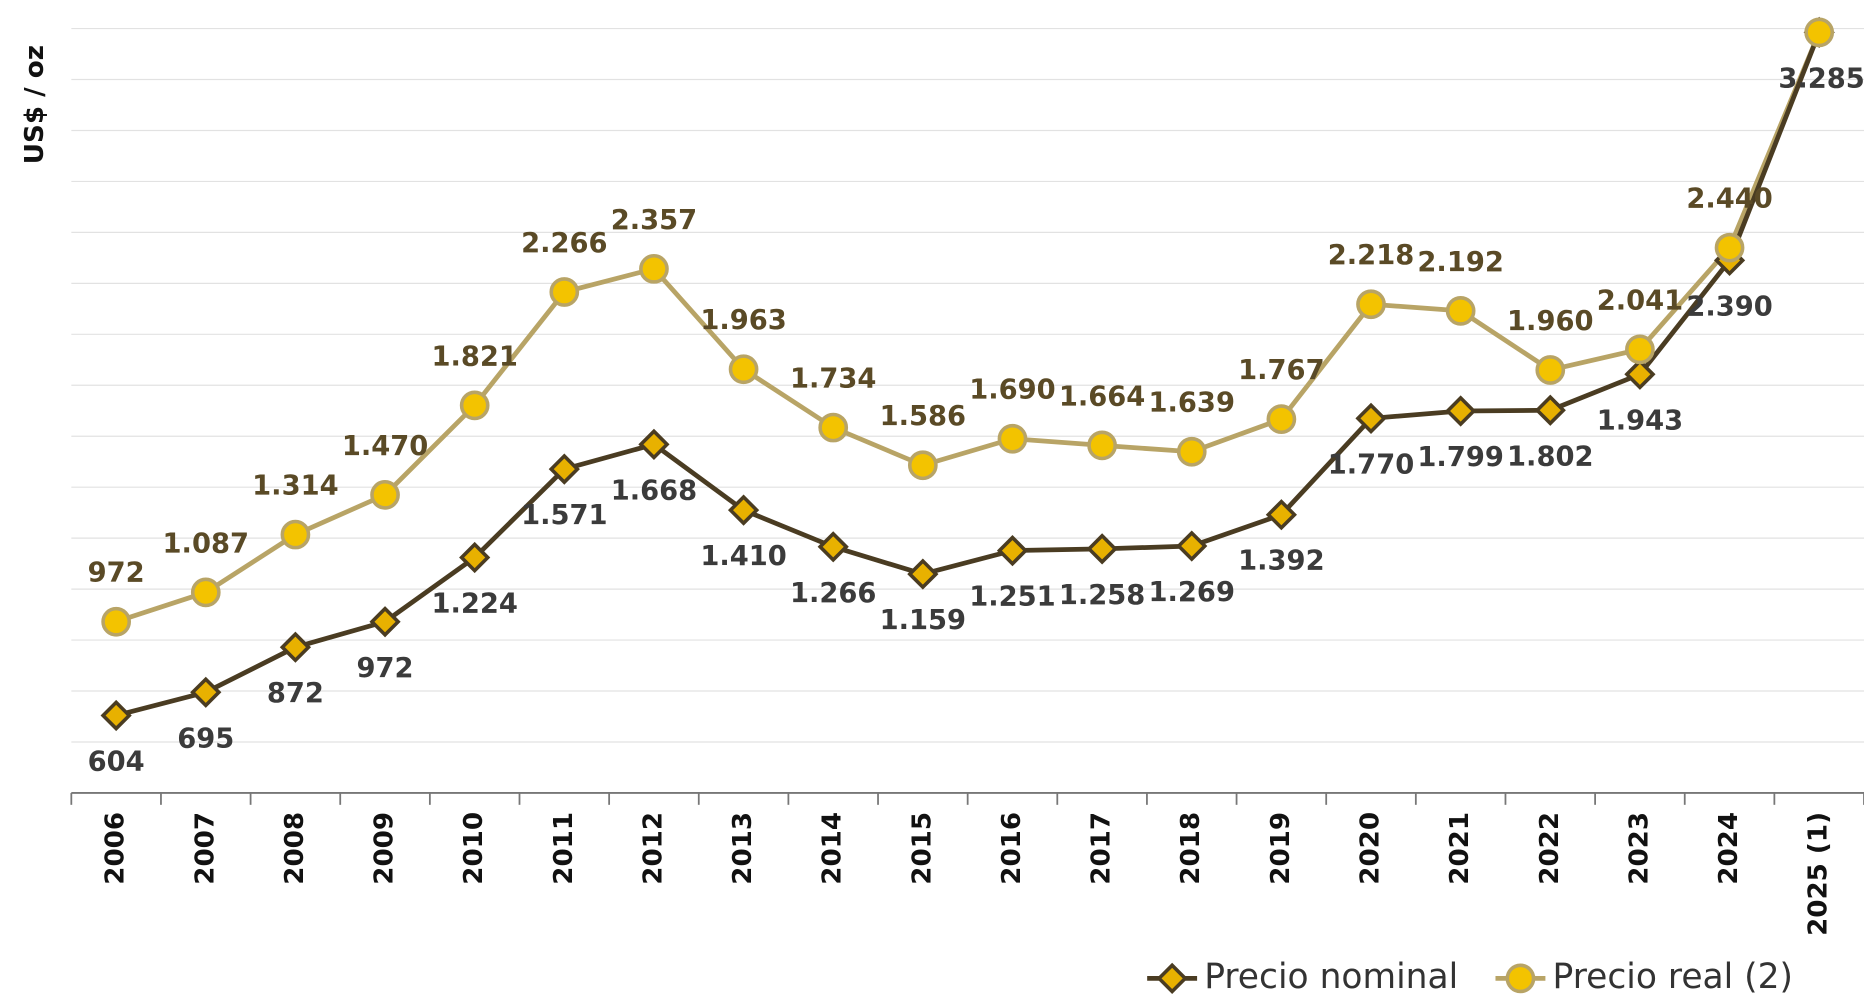 This screenshot has width=1864, height=1001. Describe the element at coordinates (295, 486) in the screenshot. I see `data-label: 1.314` at that location.